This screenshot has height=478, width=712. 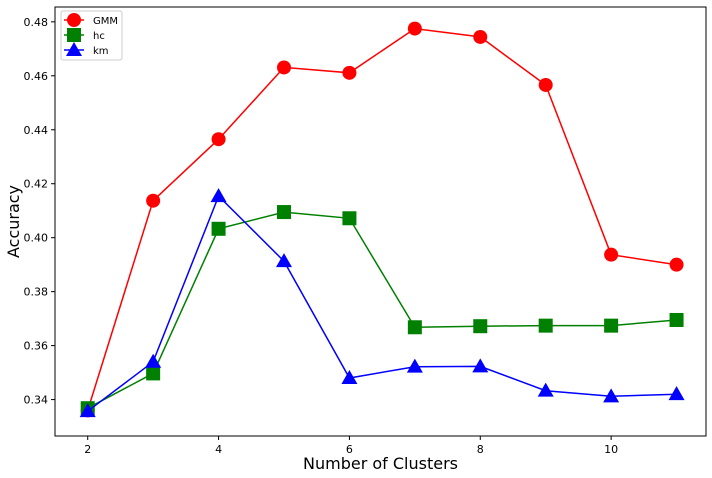 I want to click on x-axis-ticks: 2 4 6 8 10, so click(x=351, y=446).